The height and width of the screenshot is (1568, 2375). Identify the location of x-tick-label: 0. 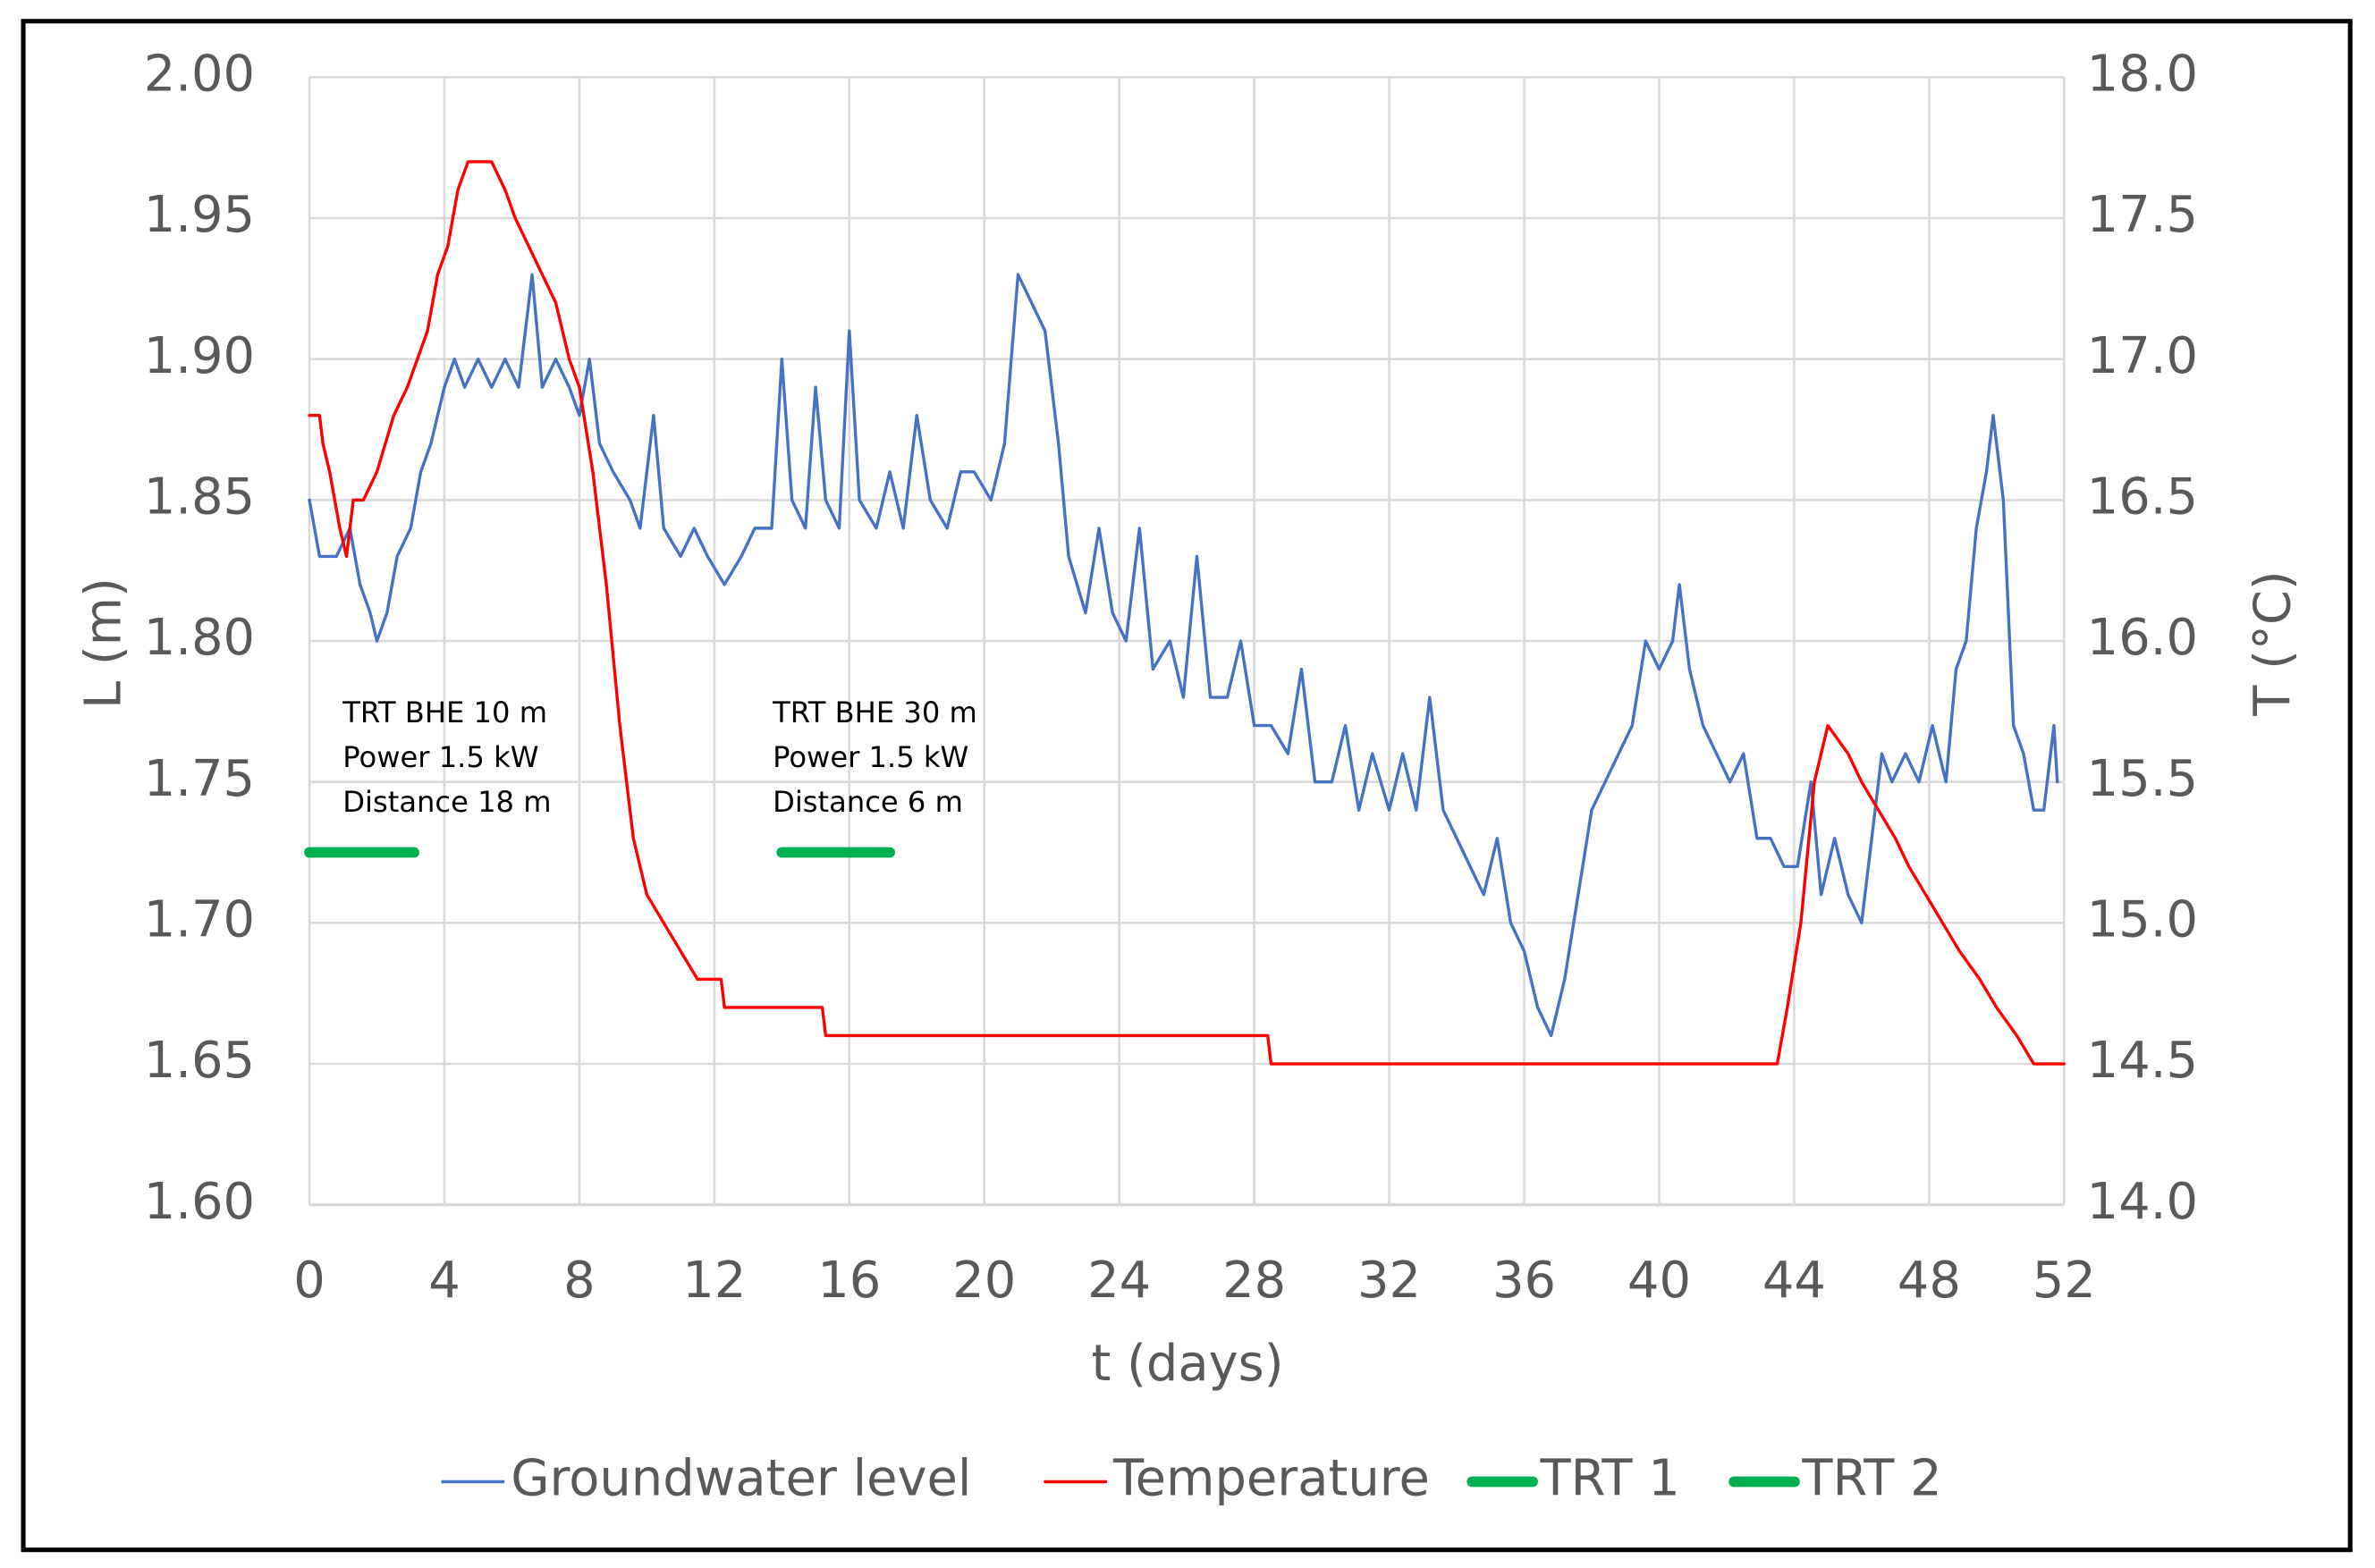
(309, 1281).